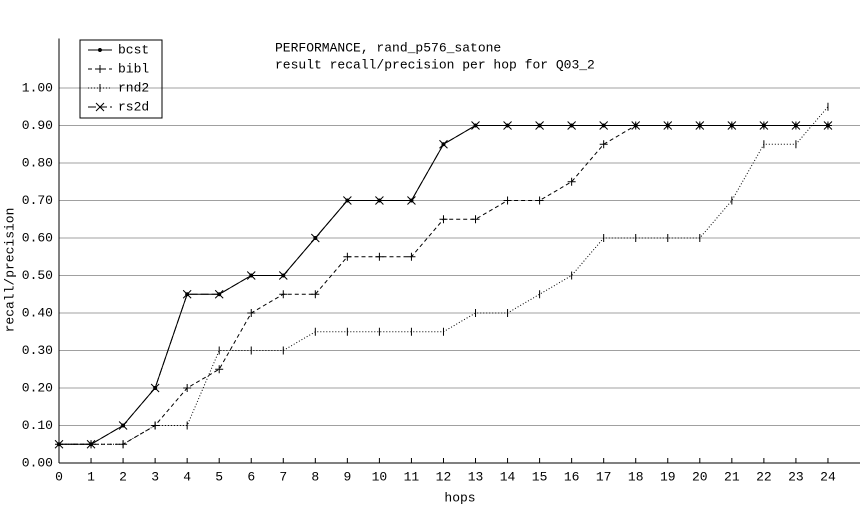  I want to click on x-tick-label: 12, so click(444, 476).